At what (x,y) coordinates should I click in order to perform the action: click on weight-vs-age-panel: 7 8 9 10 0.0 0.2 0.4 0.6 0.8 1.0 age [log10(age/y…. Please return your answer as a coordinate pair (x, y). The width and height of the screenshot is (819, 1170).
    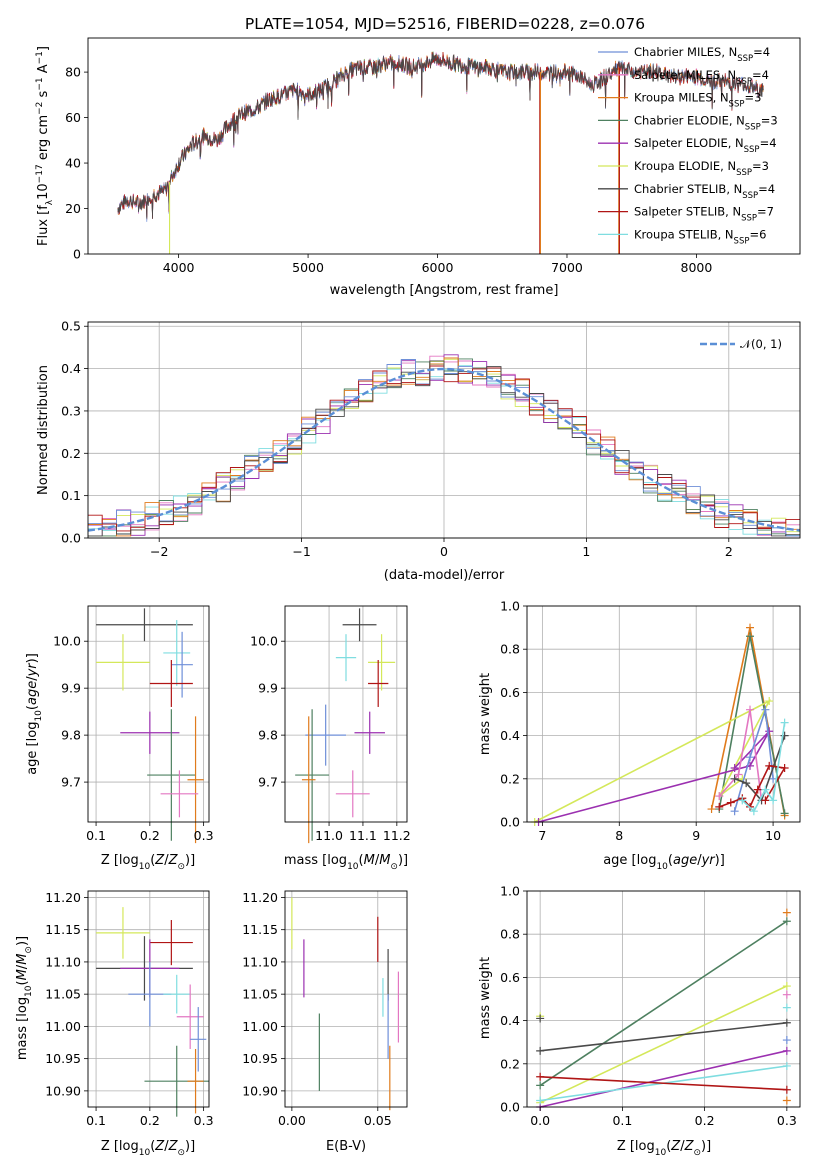
    Looking at the image, I should click on (639, 735).